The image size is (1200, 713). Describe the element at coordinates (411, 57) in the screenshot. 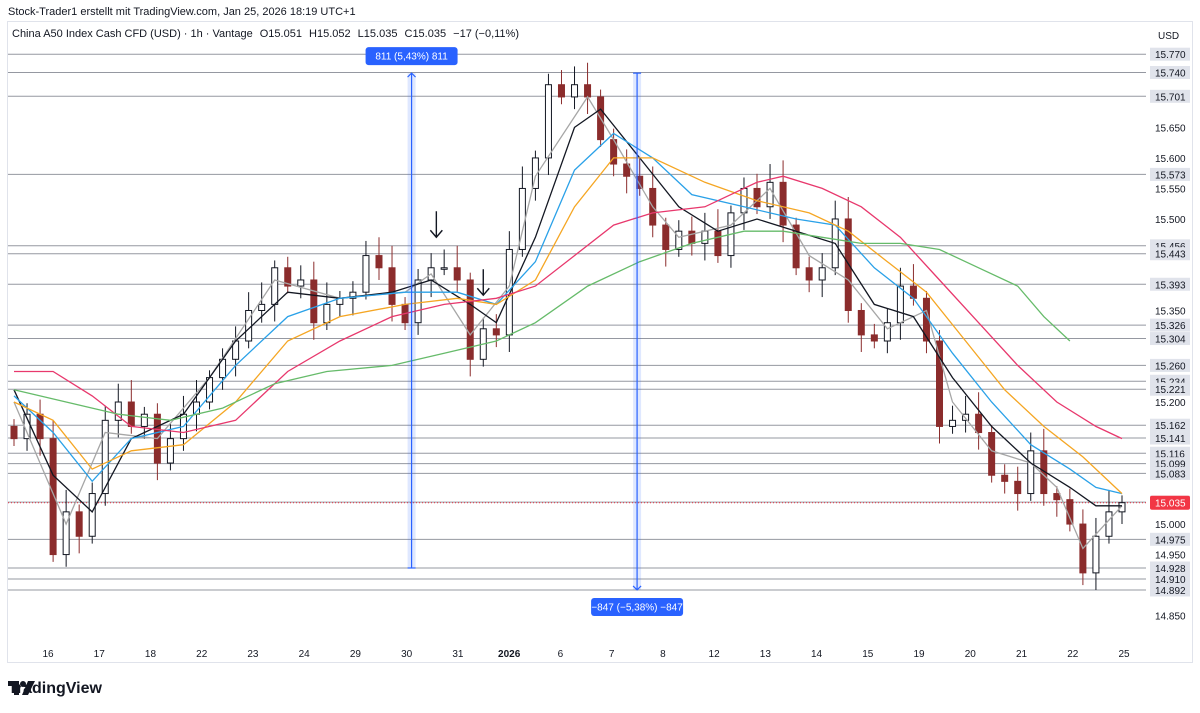

I see `measure-label: 811 (5,43%) 811` at that location.